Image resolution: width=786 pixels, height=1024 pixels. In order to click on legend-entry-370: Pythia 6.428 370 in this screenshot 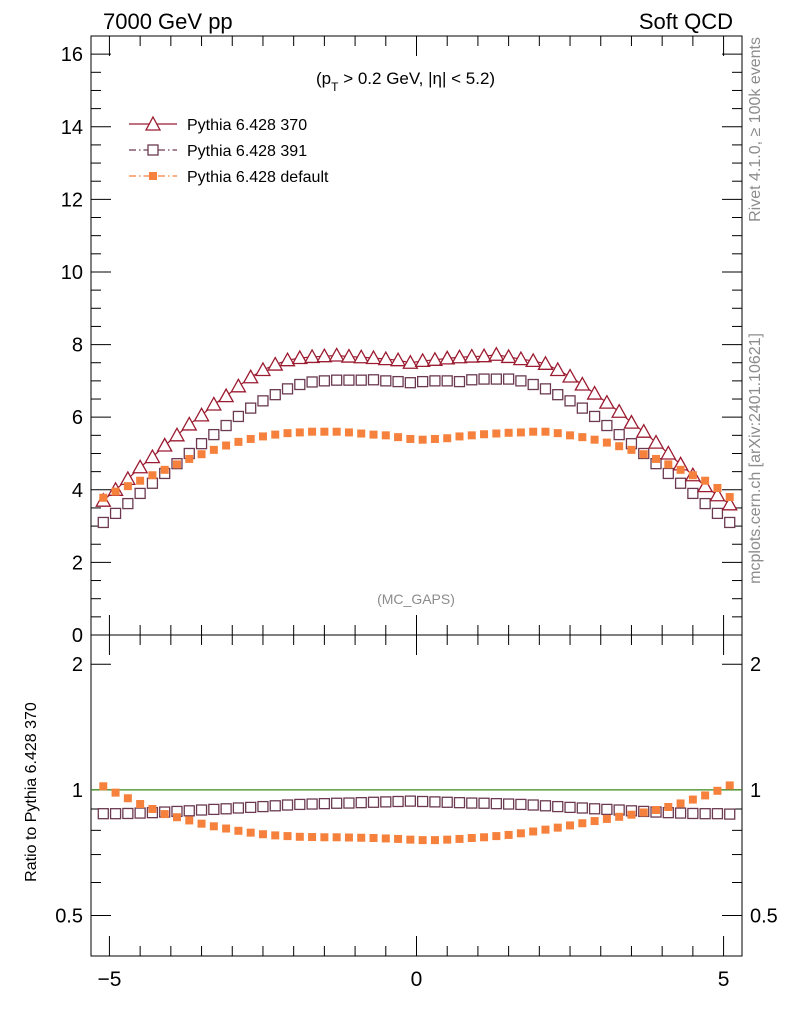, I will do `click(218, 124)`.